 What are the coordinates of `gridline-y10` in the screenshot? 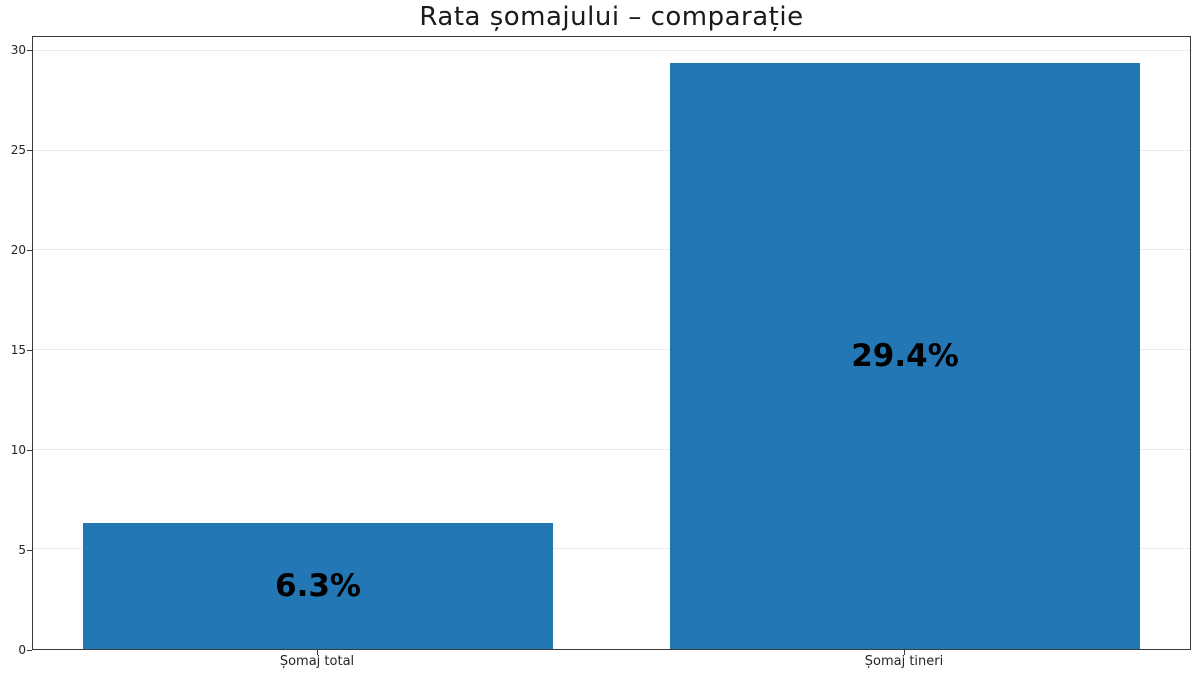 It's located at (611, 449).